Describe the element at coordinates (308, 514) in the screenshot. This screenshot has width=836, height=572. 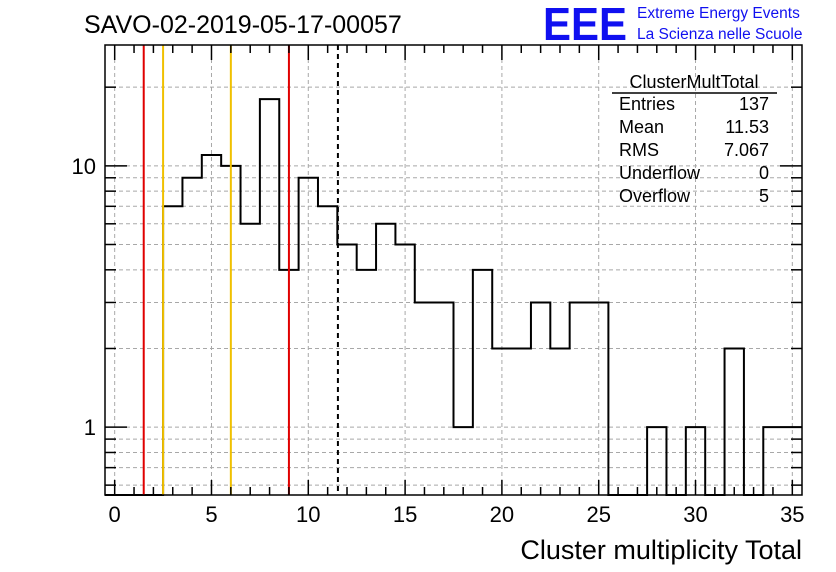
I see `x-tick-label: 10` at that location.